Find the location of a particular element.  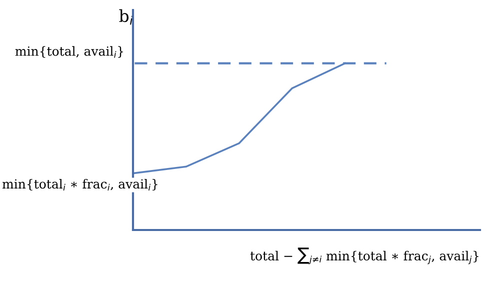

ref-line-label: min{total, avail$_{i}$} is located at coordinates (69, 52).